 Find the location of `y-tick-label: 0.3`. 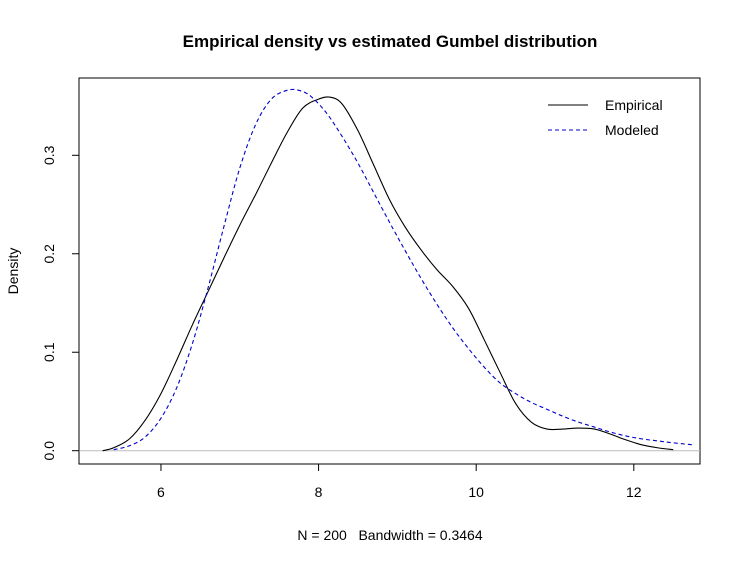

y-tick-label: 0.3 is located at coordinates (49, 155).